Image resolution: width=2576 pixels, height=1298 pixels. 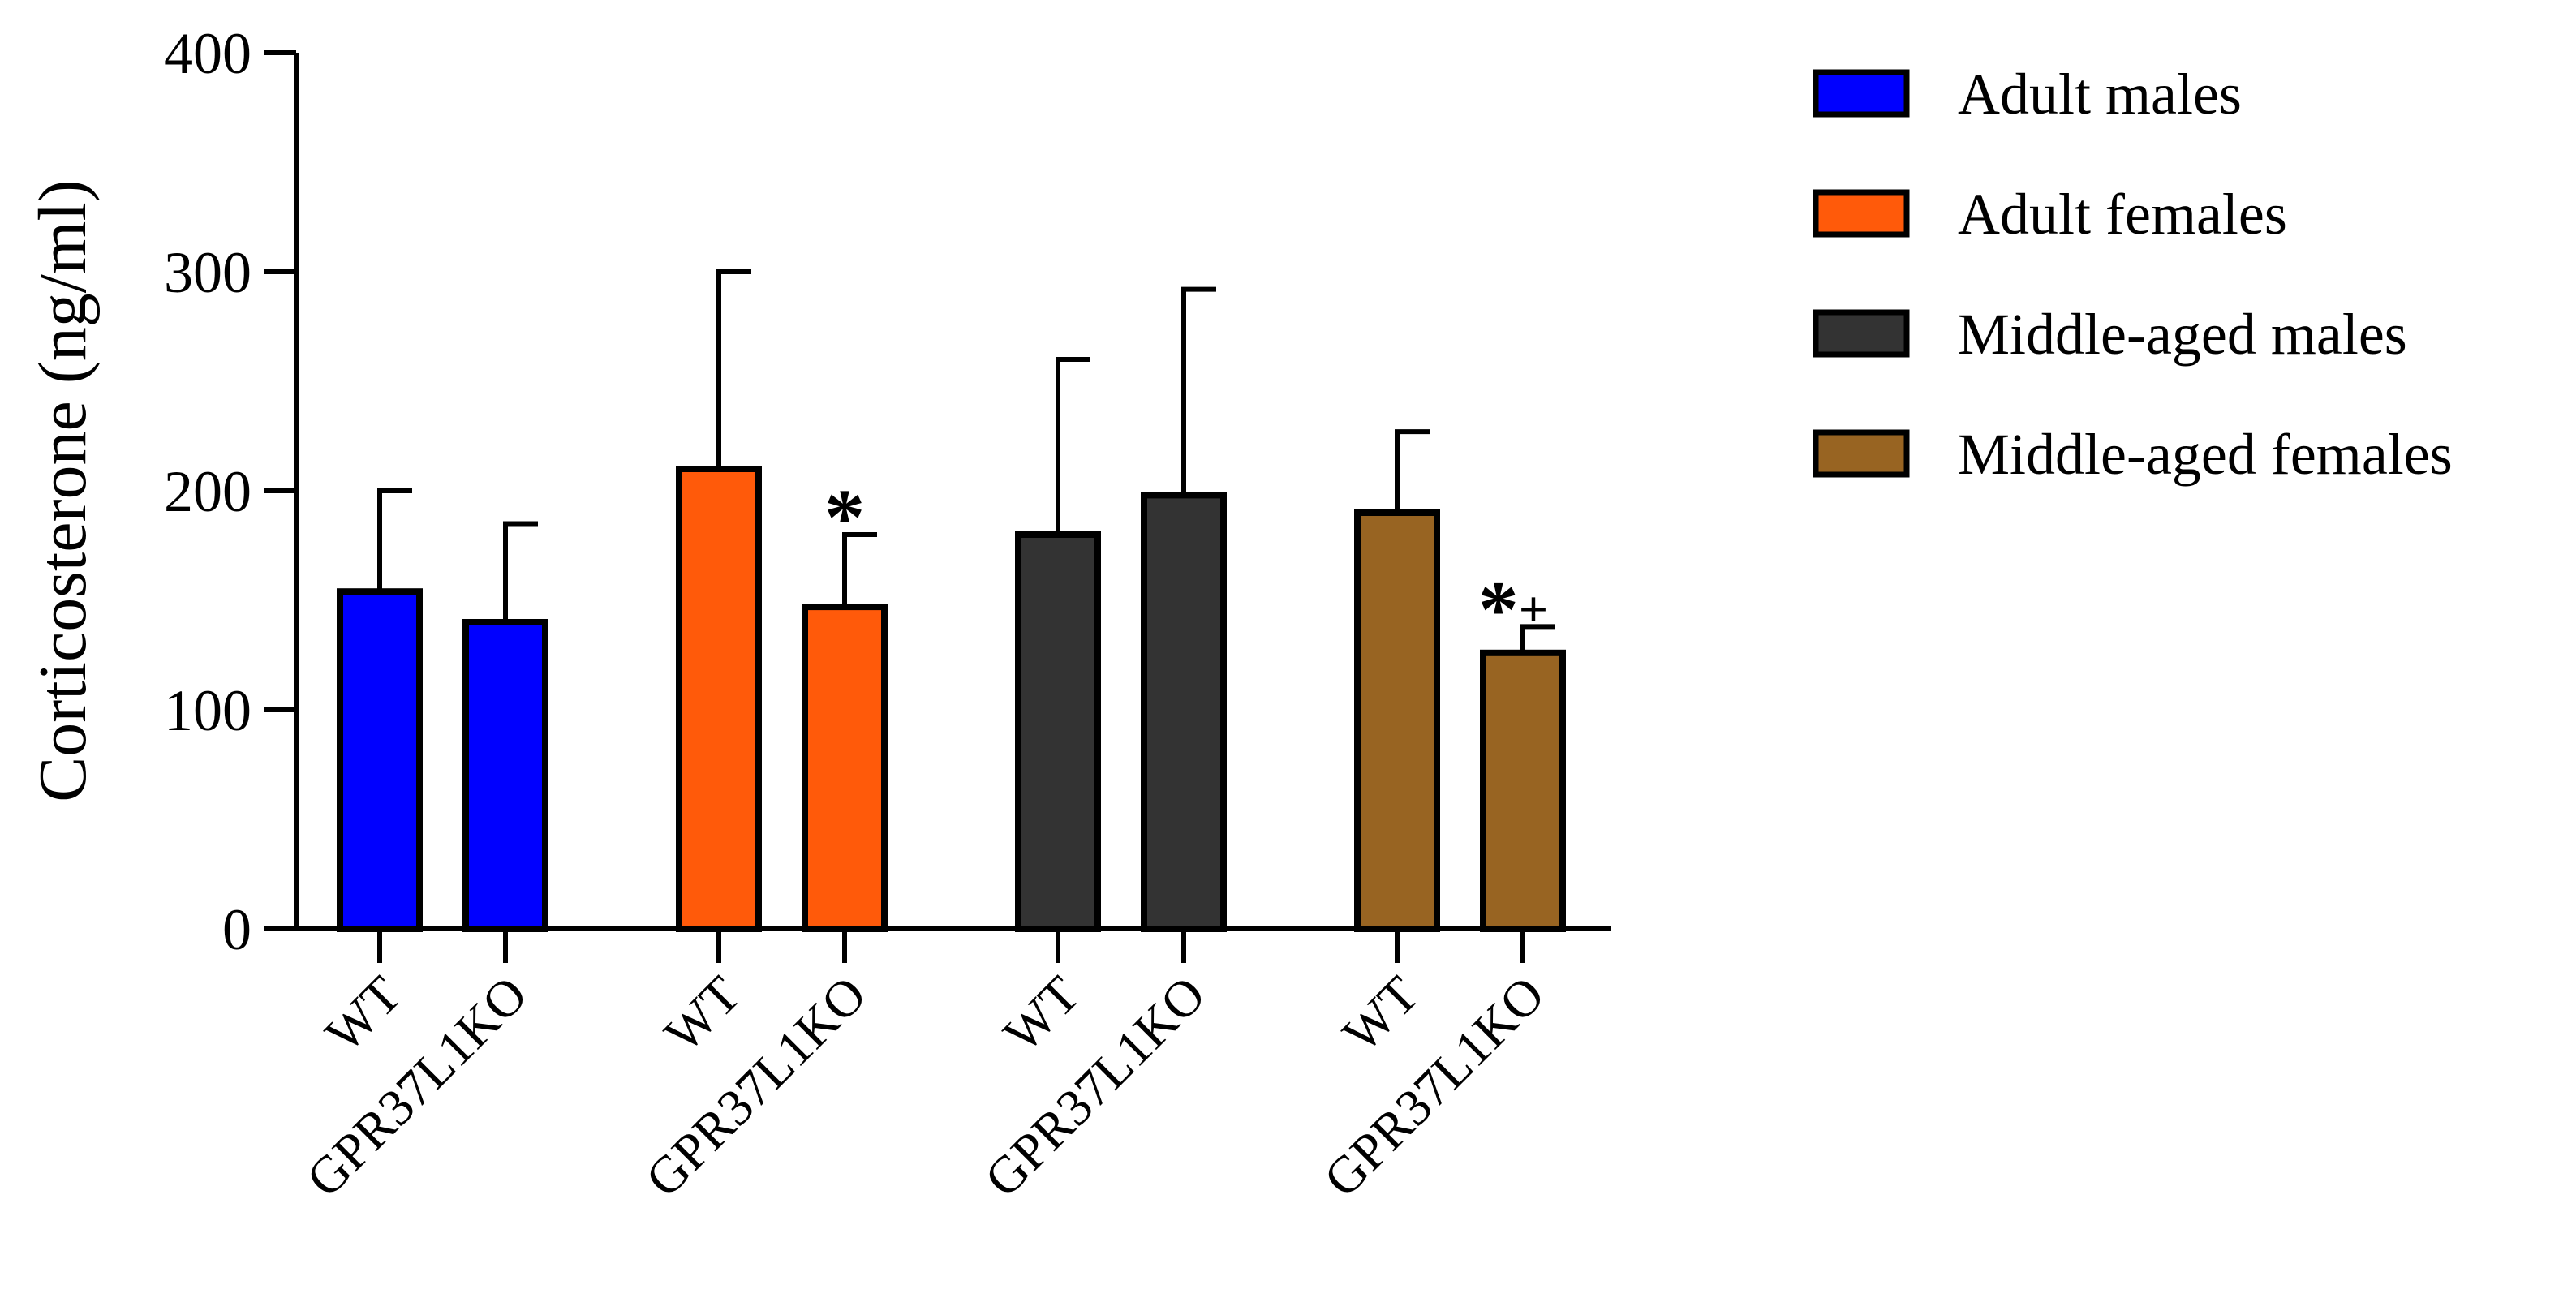 What do you see at coordinates (1041, 1014) in the screenshot?
I see `x-tick-label-g2-b0: WT` at bounding box center [1041, 1014].